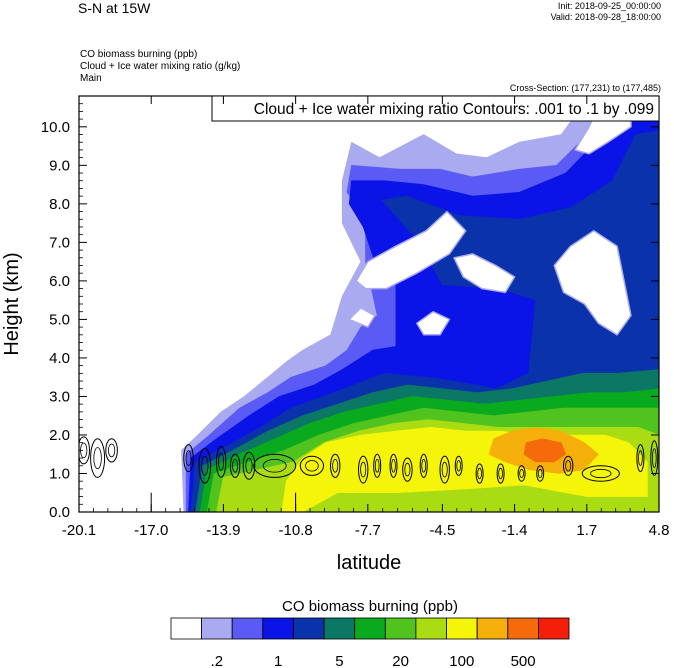 The height and width of the screenshot is (668, 674). I want to click on colorbar-label: 5, so click(339, 660).